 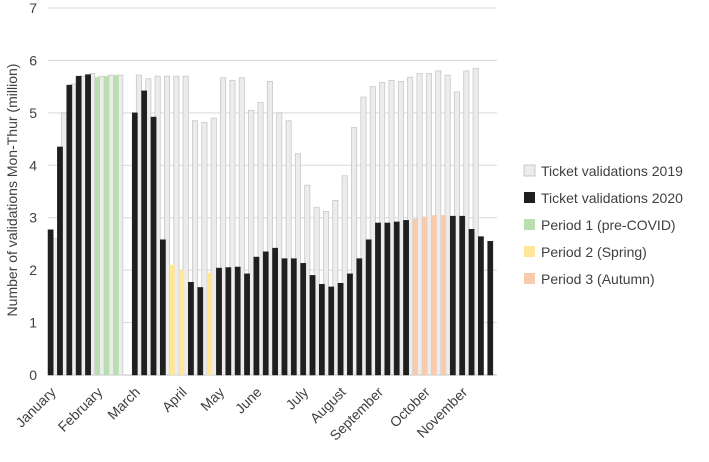 What do you see at coordinates (598, 279) in the screenshot?
I see `legend-label: Period 3 (Autumn)` at bounding box center [598, 279].